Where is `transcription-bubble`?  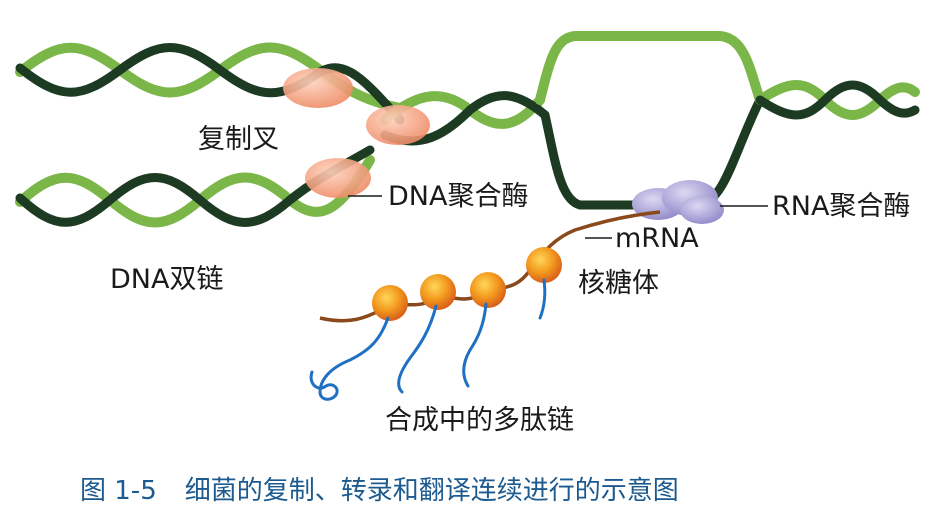
transcription-bubble is located at coordinates (650, 120).